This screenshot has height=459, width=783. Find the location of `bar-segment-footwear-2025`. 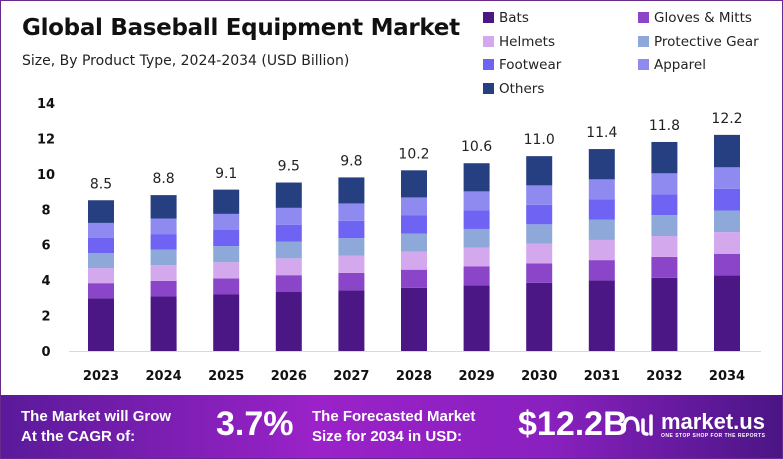

bar-segment-footwear-2025 is located at coordinates (226, 238).